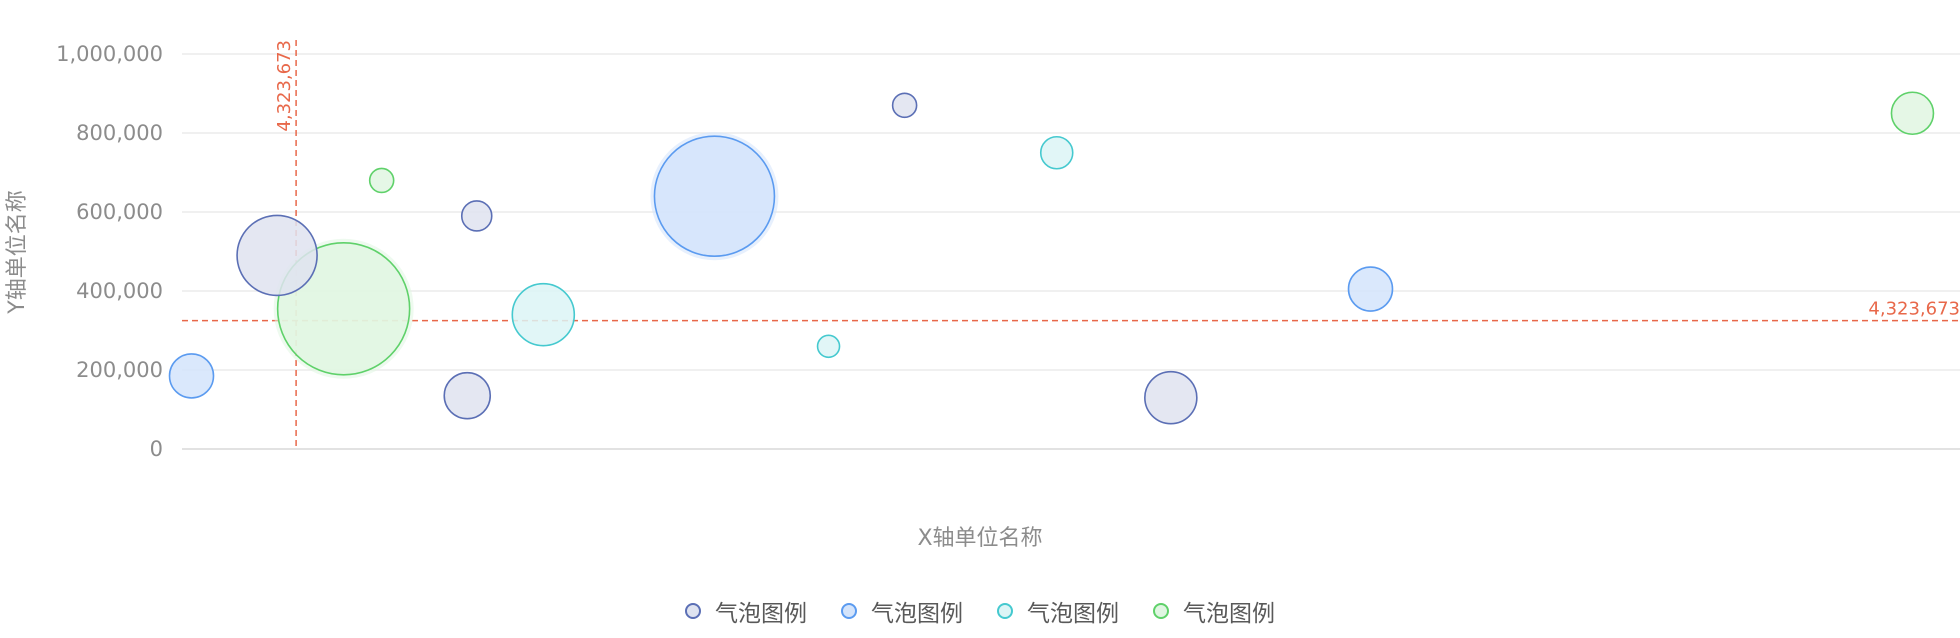 This screenshot has width=1960, height=638. Describe the element at coordinates (17, 252) in the screenshot. I see `y-axis-title: Y轴单位名称` at that location.